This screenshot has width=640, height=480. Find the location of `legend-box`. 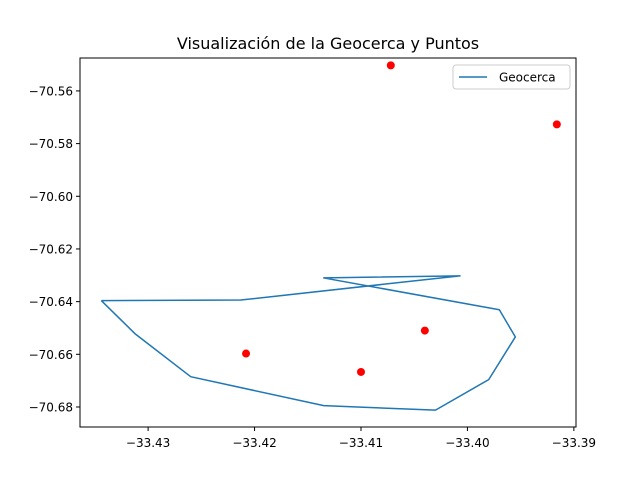

legend-box is located at coordinates (511, 77).